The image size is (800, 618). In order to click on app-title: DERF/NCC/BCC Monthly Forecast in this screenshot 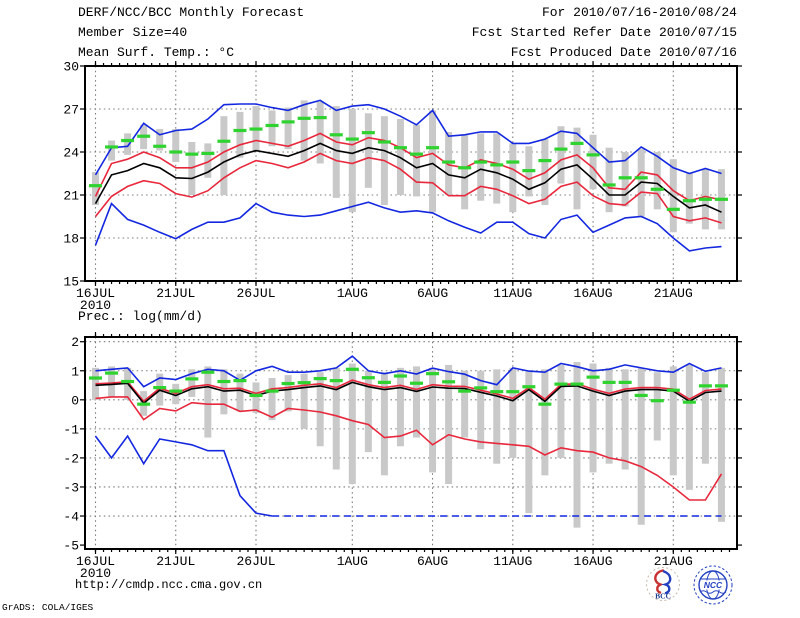, I will do `click(191, 12)`.